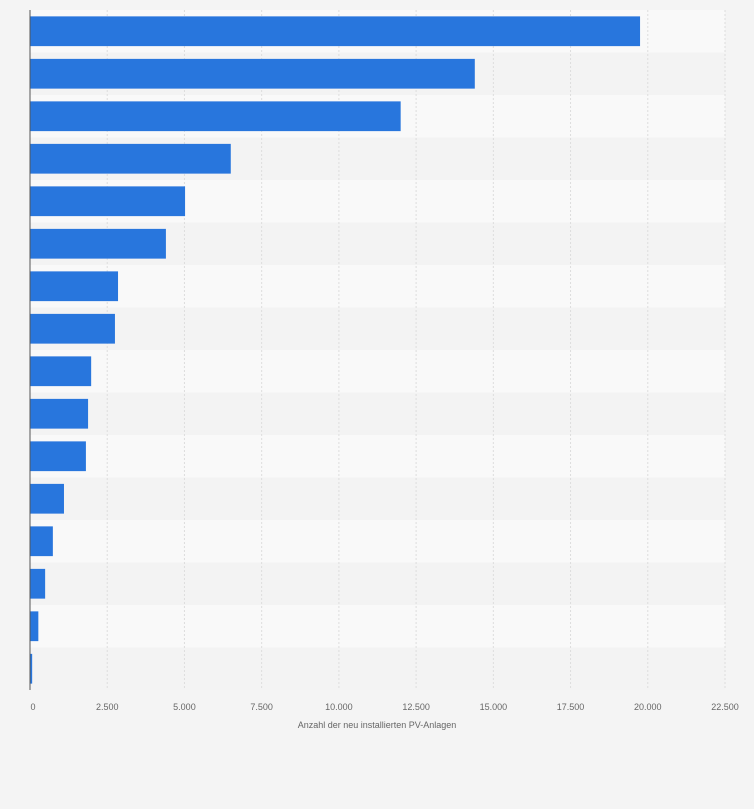 The width and height of the screenshot is (754, 809). What do you see at coordinates (32, 707) in the screenshot?
I see `x-tick-label: 0` at bounding box center [32, 707].